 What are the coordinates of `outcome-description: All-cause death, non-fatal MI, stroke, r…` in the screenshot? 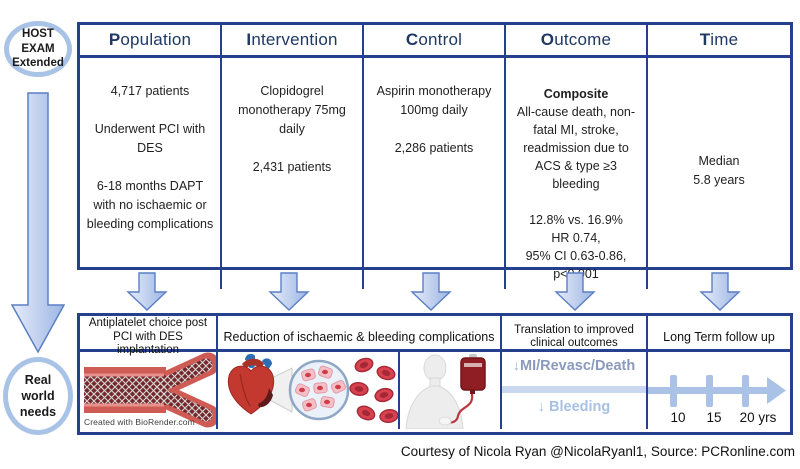 It's located at (576, 148).